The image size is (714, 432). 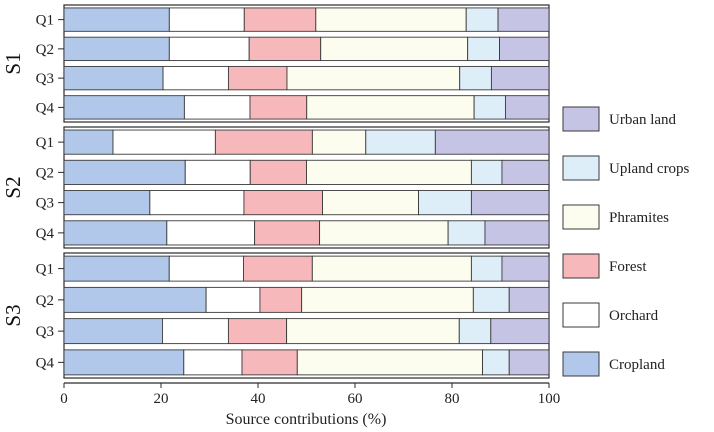 What do you see at coordinates (339, 142) in the screenshot?
I see `bar-segment-s2-q1-phramites` at bounding box center [339, 142].